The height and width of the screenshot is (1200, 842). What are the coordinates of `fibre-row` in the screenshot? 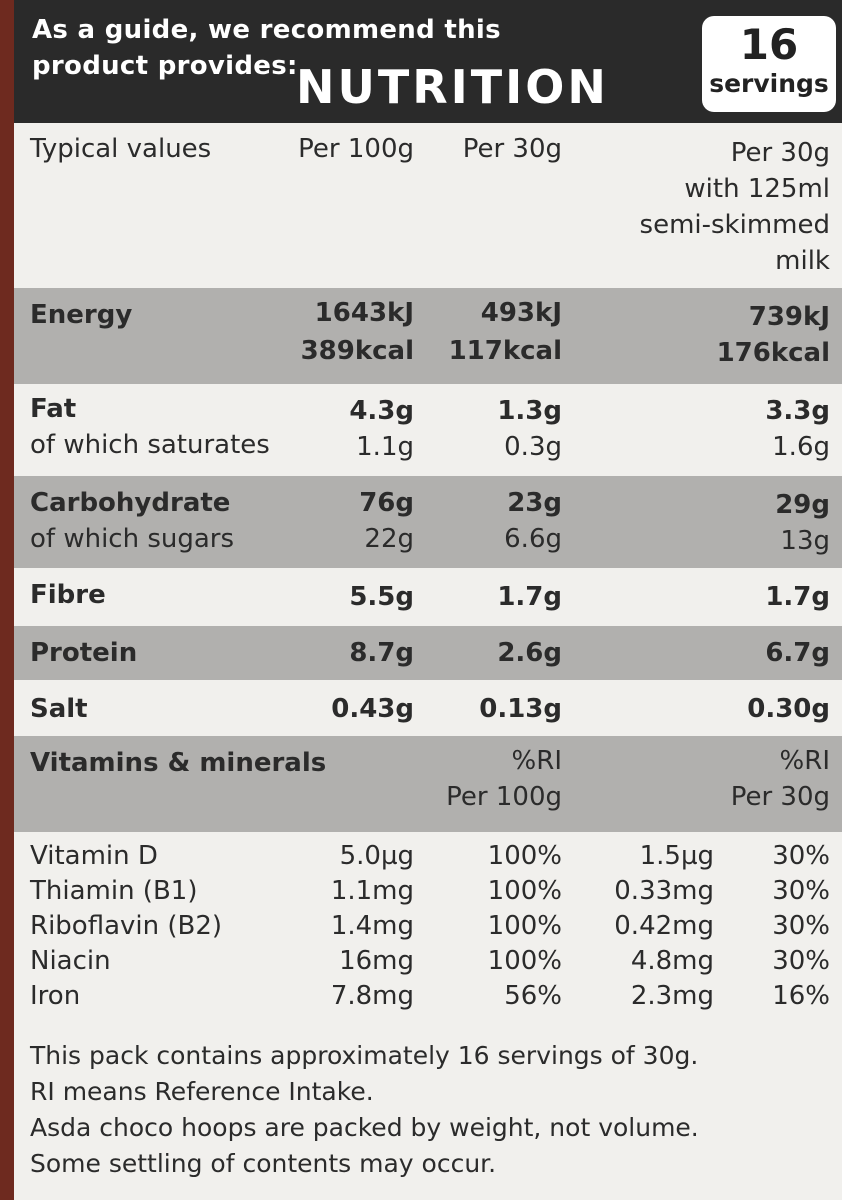 It's located at (428, 597).